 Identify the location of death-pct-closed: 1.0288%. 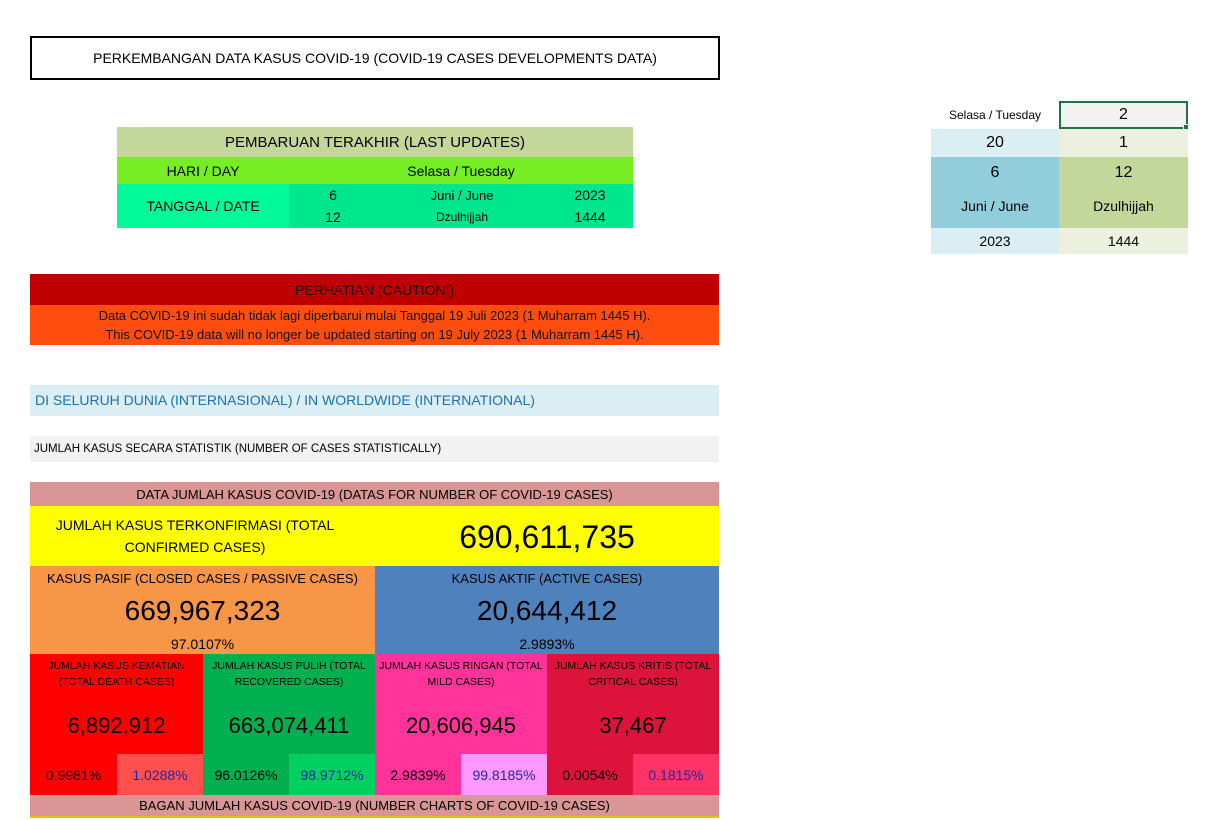
(160, 774).